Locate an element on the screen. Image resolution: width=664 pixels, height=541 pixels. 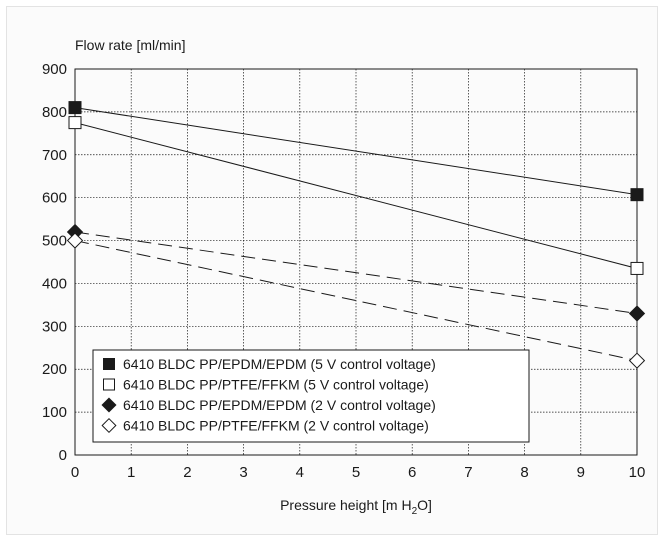
y-tick-label: 700 is located at coordinates (54, 155).